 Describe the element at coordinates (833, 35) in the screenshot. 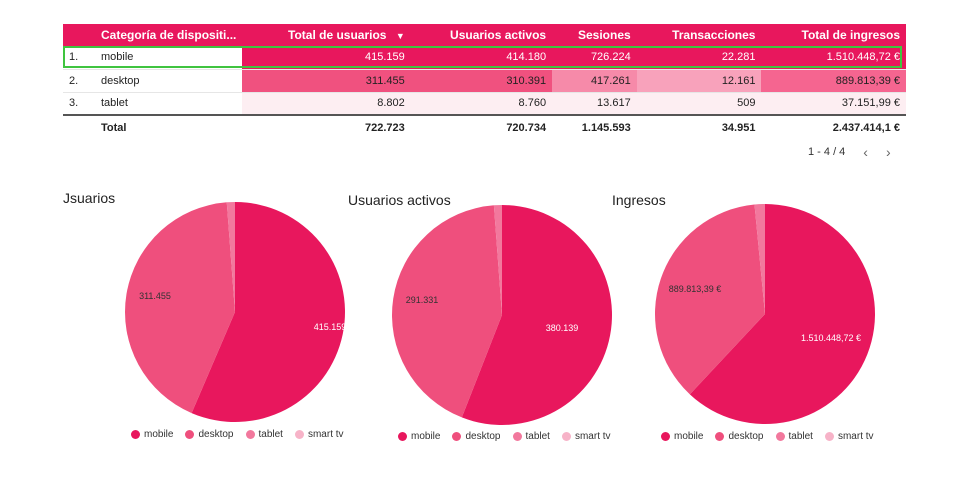

I see `column-header-revenue: Total de ingresos` at that location.